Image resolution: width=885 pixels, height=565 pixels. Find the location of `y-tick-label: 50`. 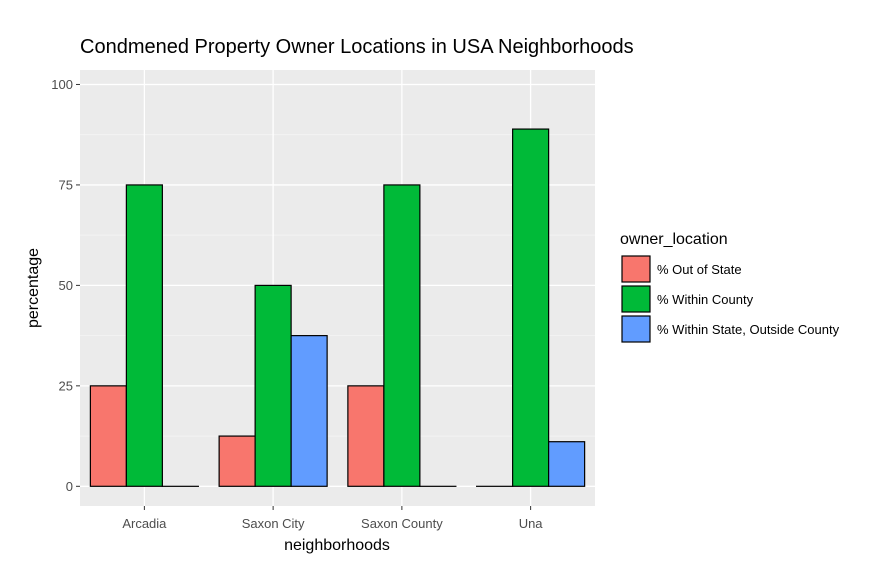

y-tick-label: 50 is located at coordinates (66, 285).